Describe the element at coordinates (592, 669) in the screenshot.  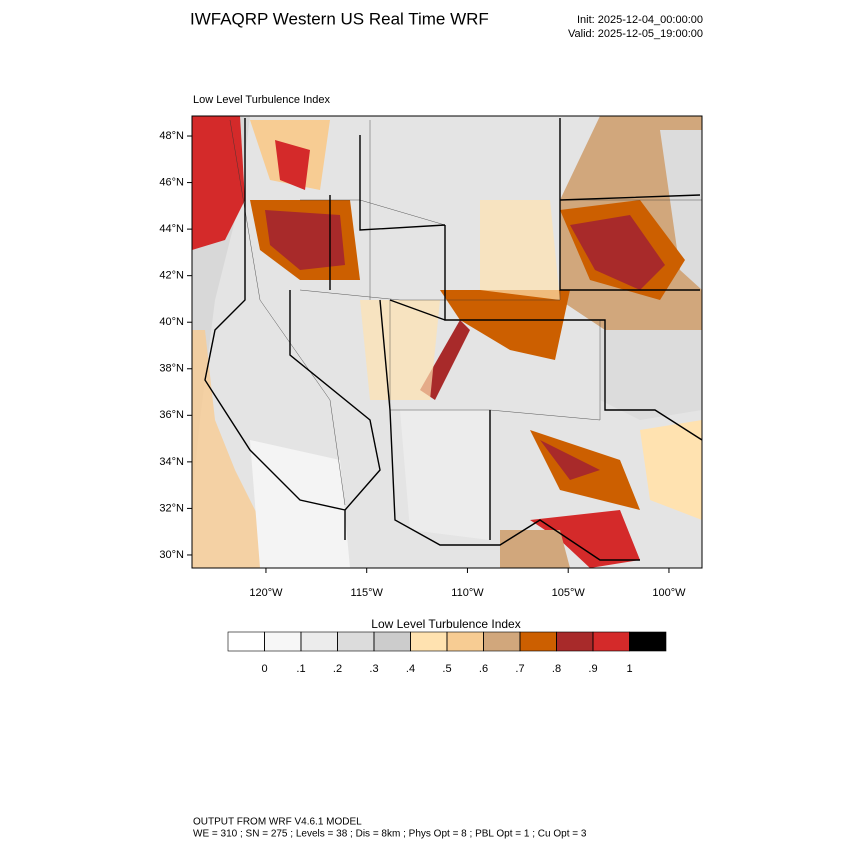
I see `colorbar-label: .9` at that location.